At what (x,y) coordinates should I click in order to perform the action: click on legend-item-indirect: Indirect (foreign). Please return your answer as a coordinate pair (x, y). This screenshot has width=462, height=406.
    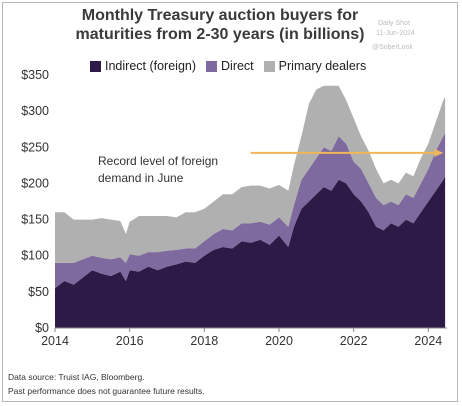
    Looking at the image, I should click on (143, 66).